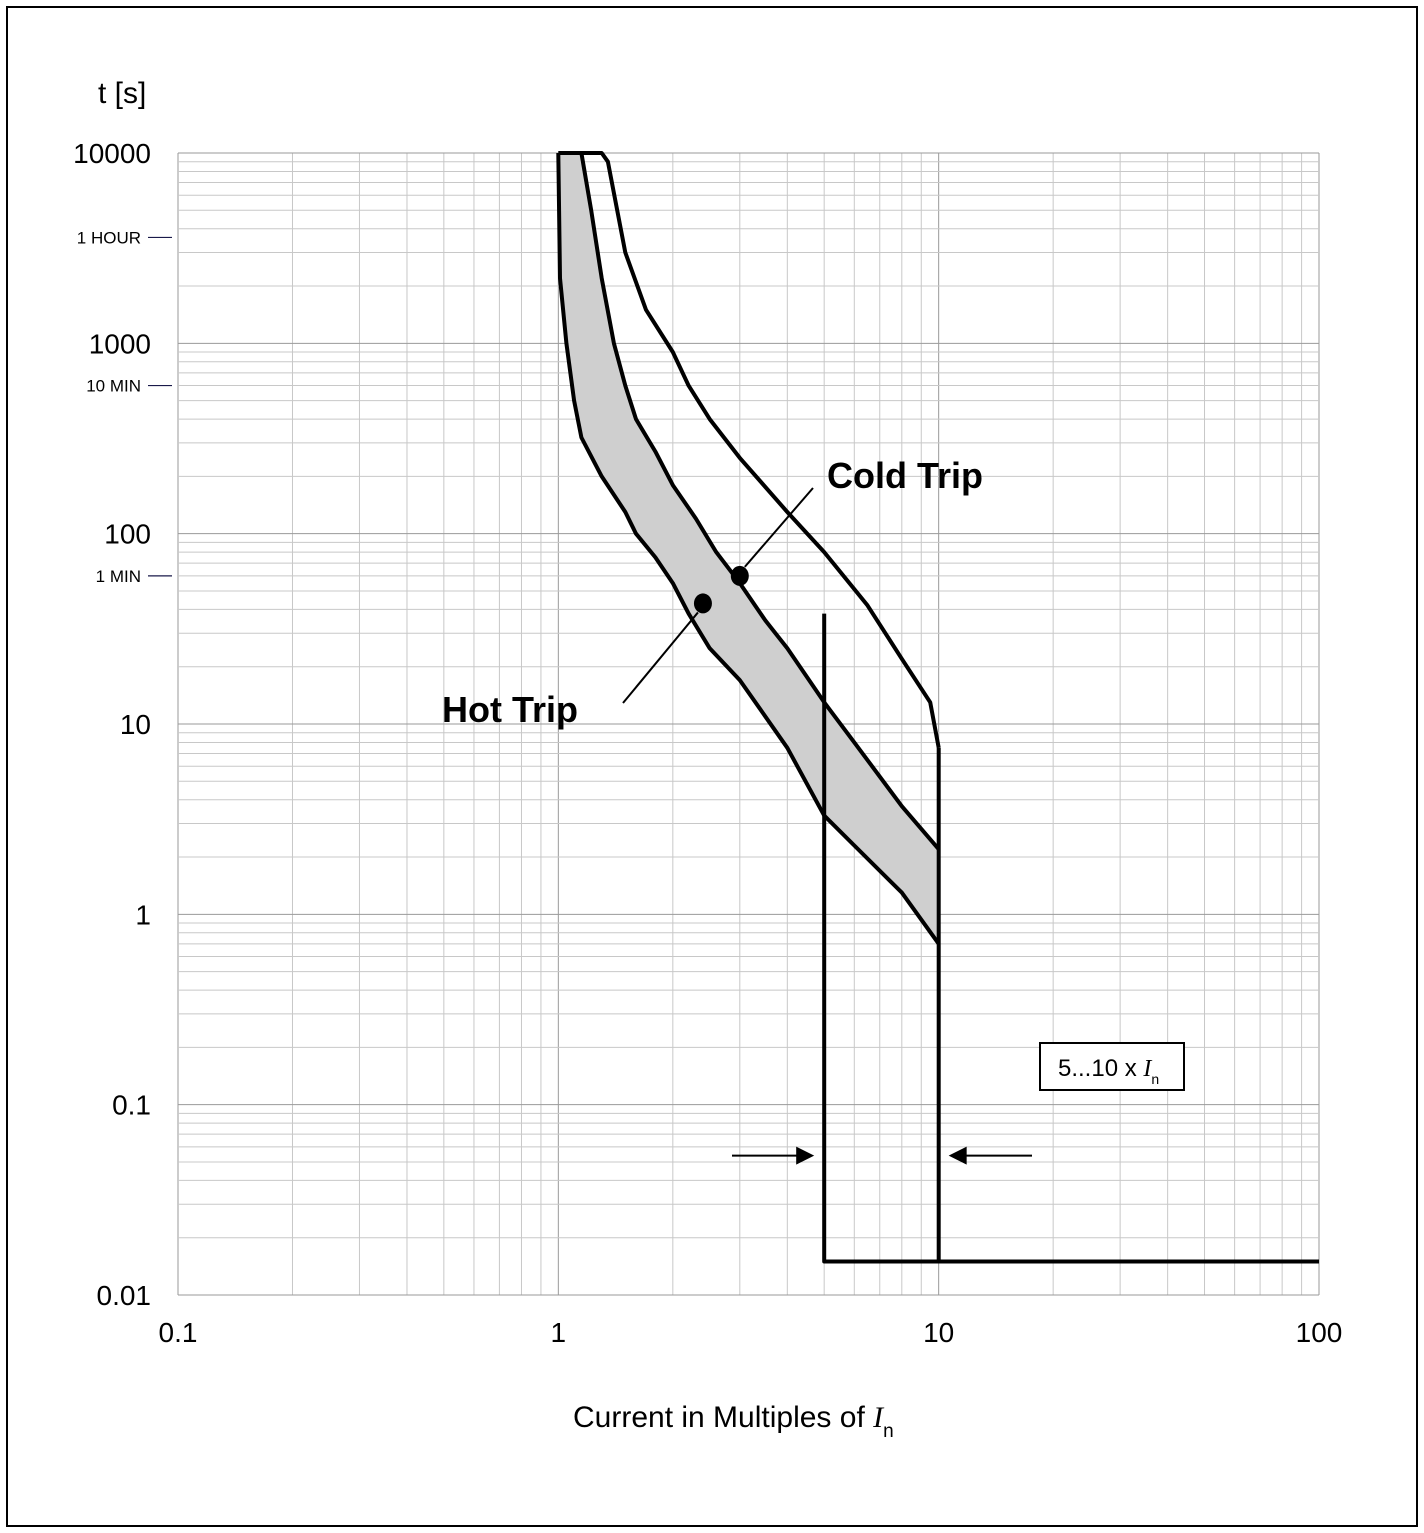 The image size is (1424, 1533). Describe the element at coordinates (109, 237) in the screenshot. I see `time-reference-label: 1 HOUR` at that location.